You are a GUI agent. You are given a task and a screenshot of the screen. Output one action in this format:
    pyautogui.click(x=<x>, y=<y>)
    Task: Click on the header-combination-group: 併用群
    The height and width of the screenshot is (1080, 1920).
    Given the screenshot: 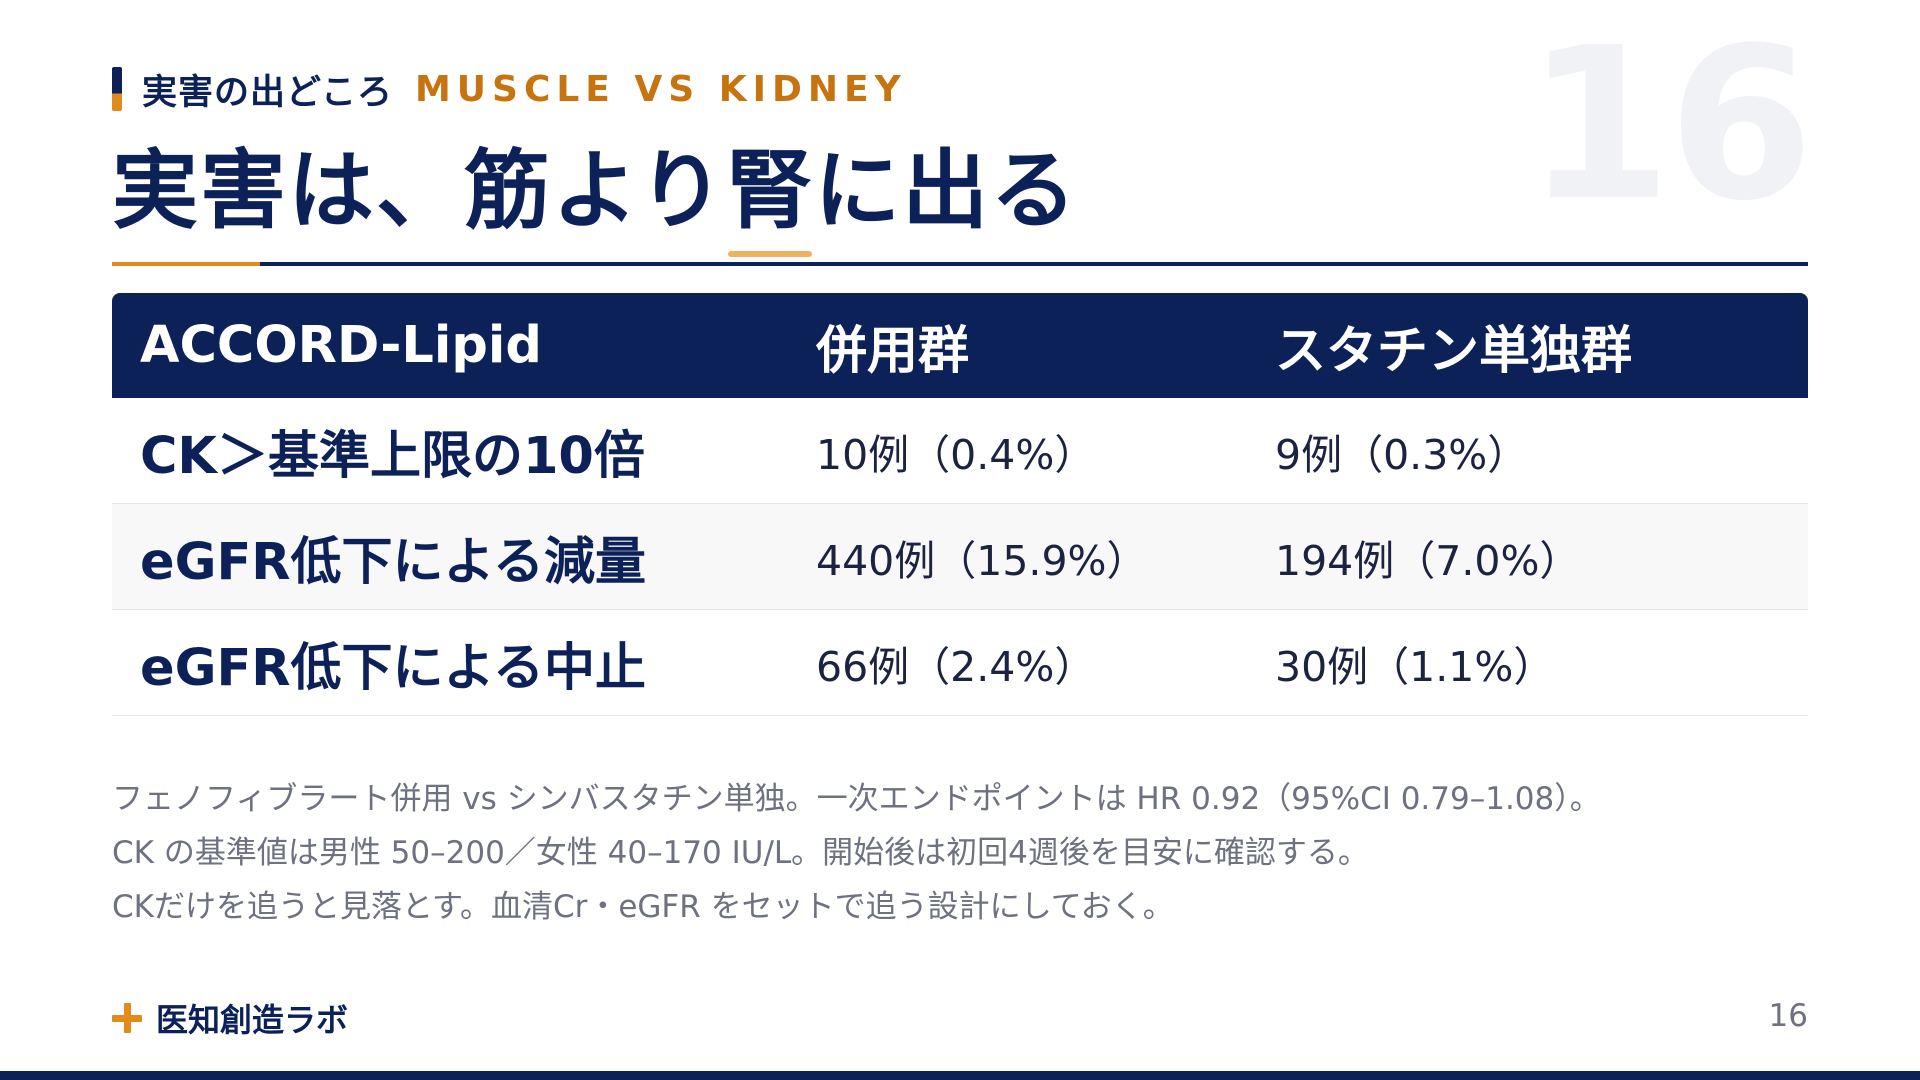 What is the action you would take?
    pyautogui.click(x=893, y=351)
    